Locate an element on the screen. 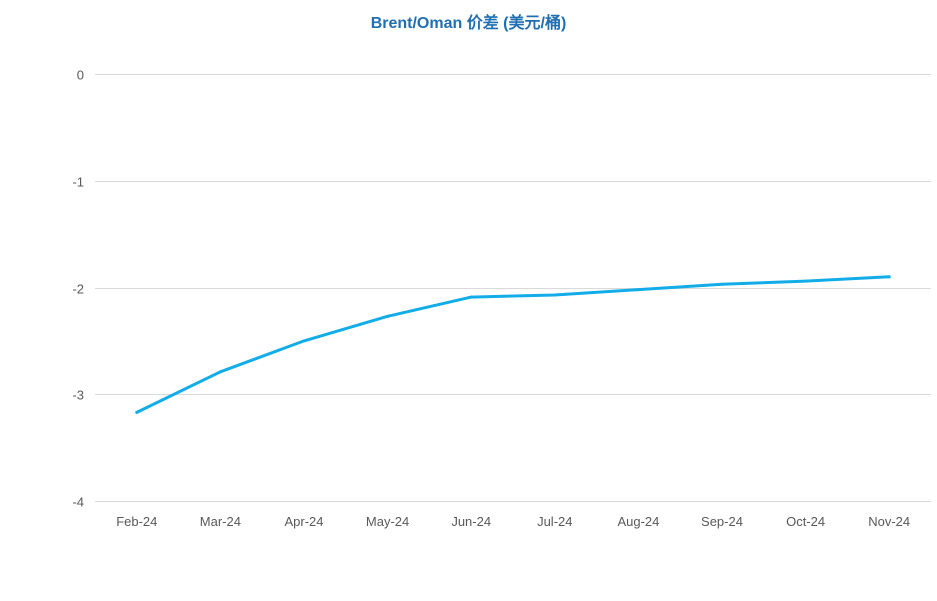 This screenshot has height=601, width=937. x-tick-label: Oct-24 is located at coordinates (805, 521).